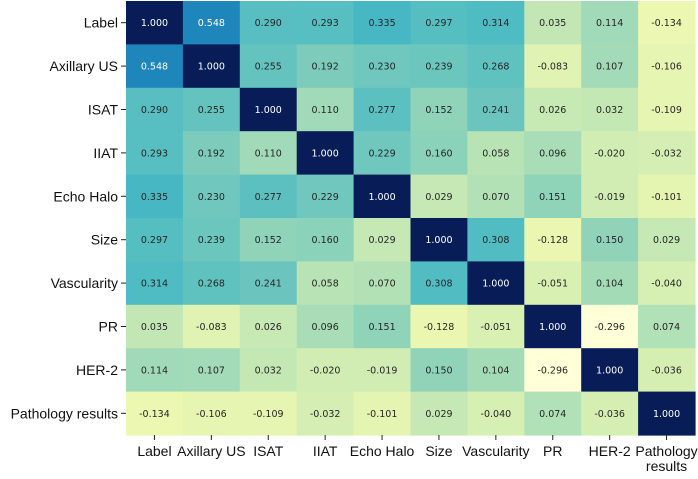 Image resolution: width=698 pixels, height=479 pixels. Describe the element at coordinates (101, 23) in the screenshot. I see `row-label-0: Label` at that location.